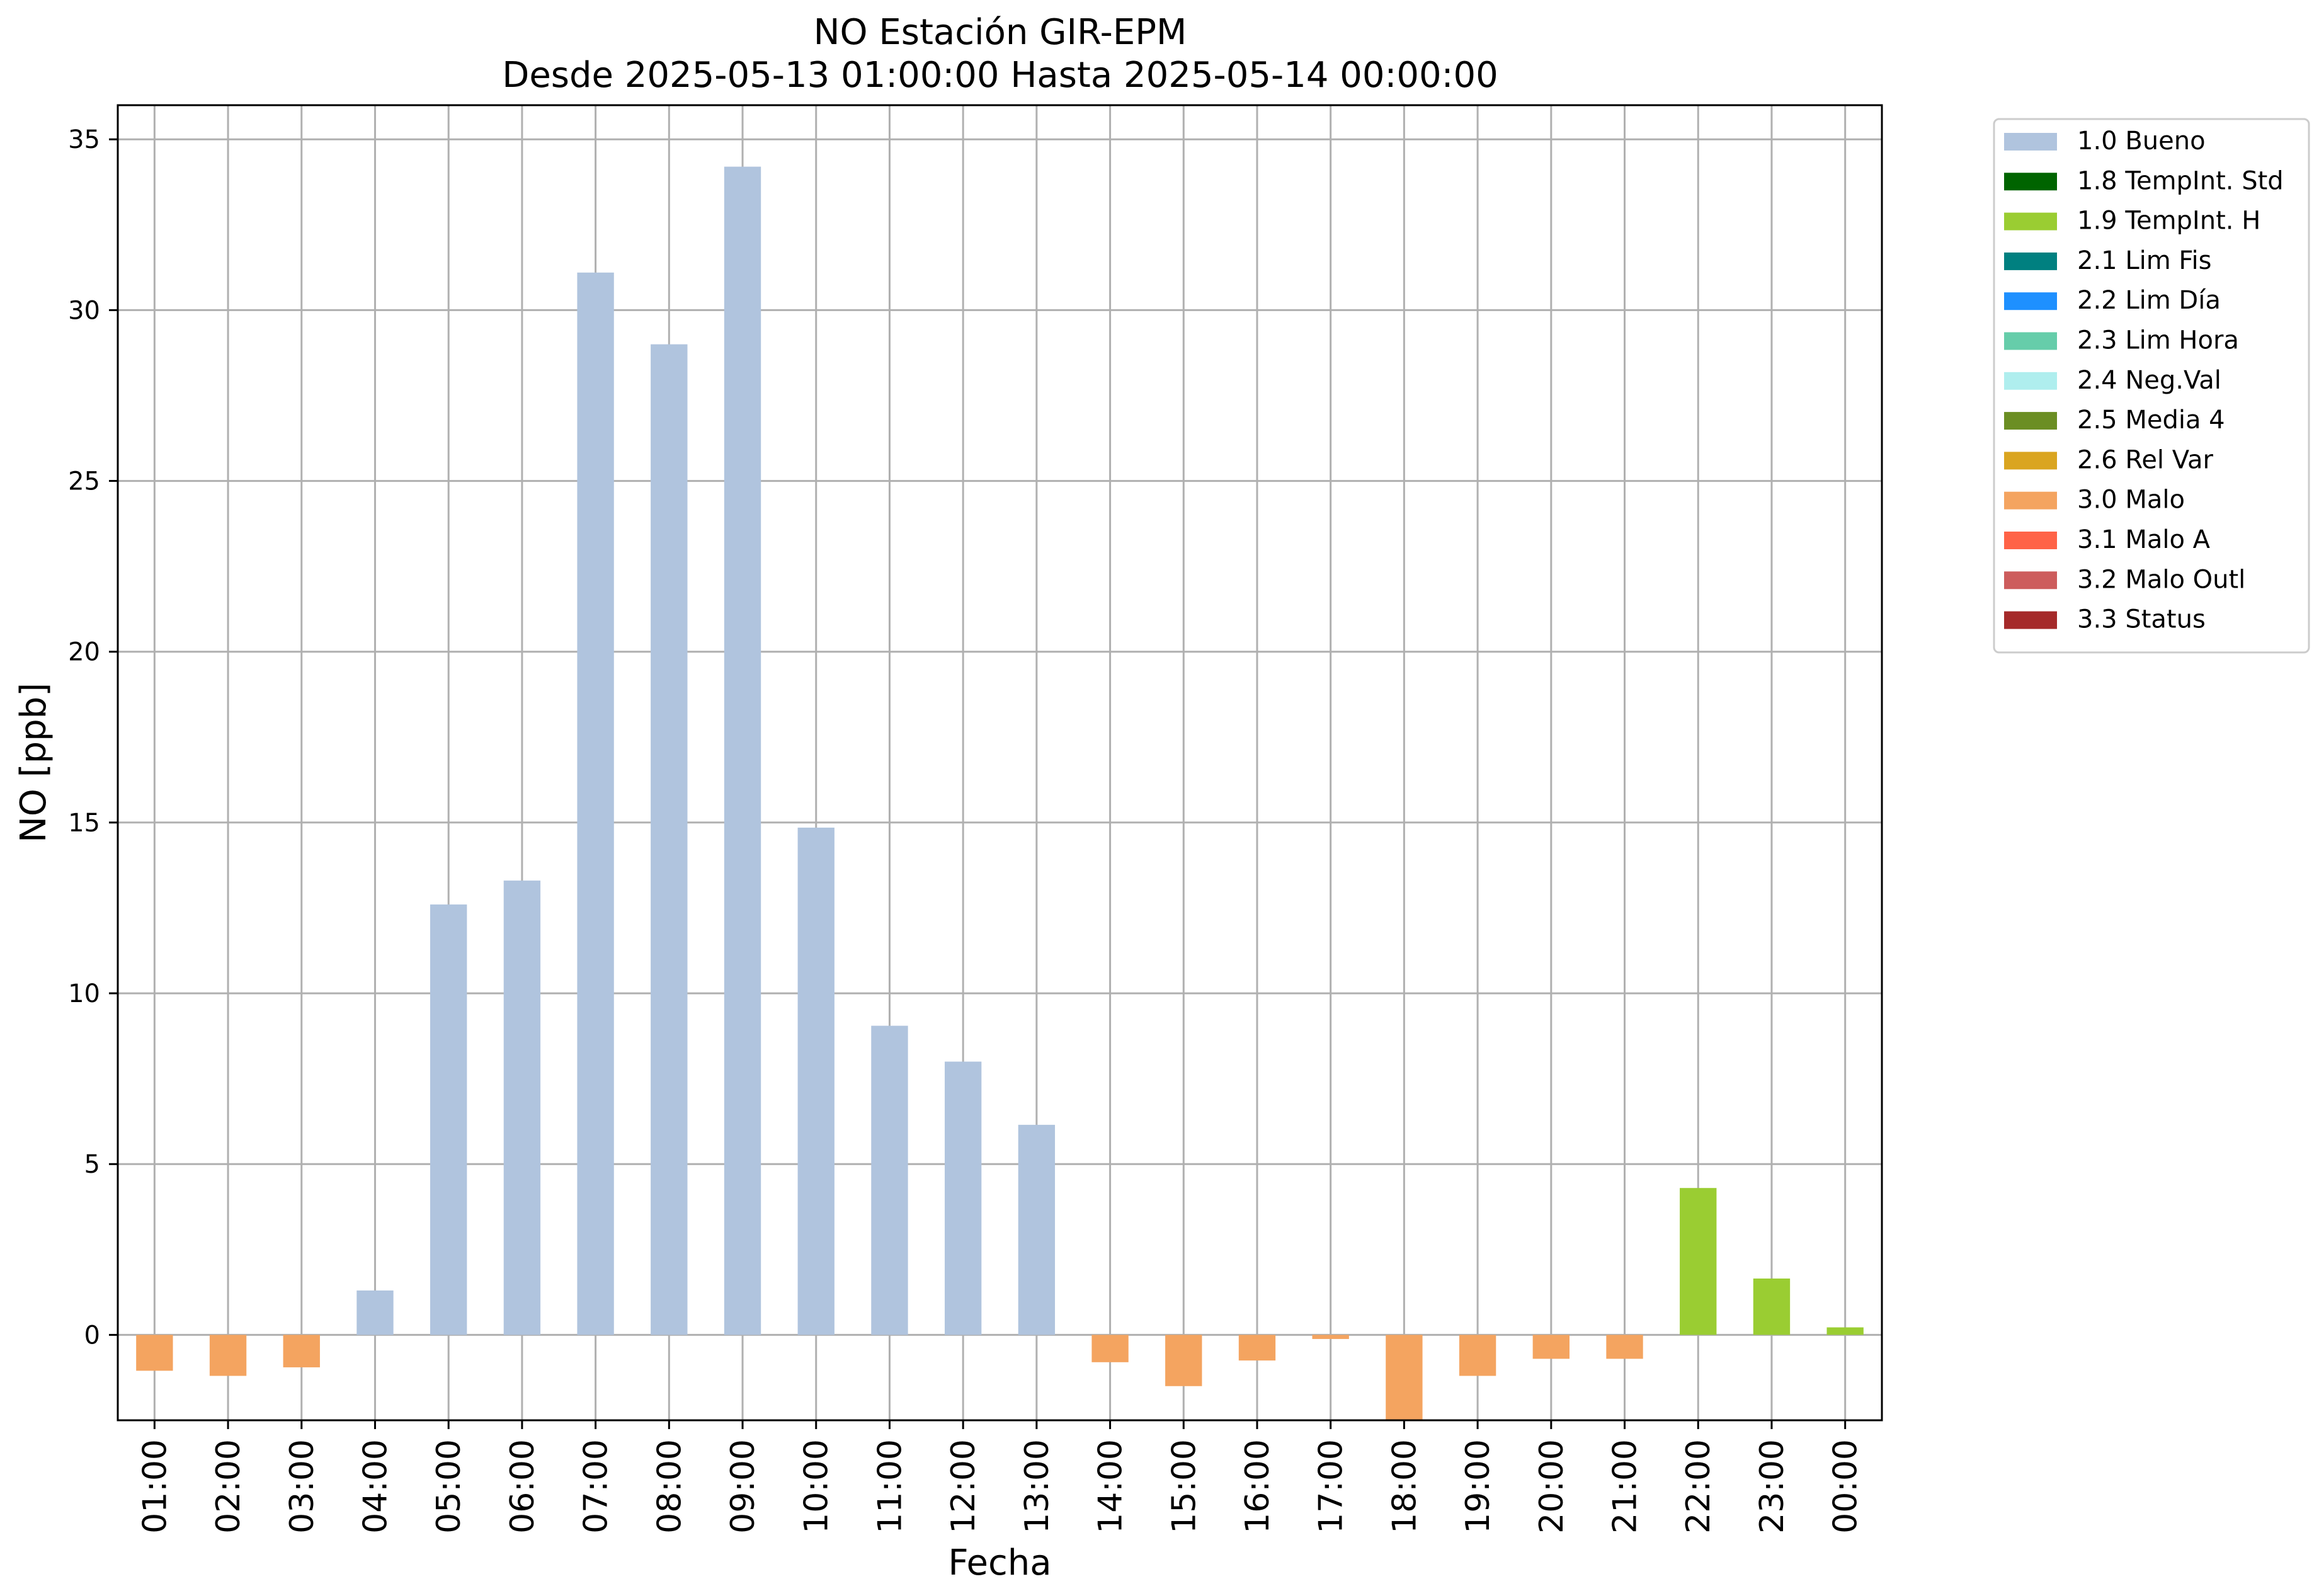 The height and width of the screenshot is (1596, 2319). What do you see at coordinates (964, 1486) in the screenshot?
I see `x-tick-label: 12:00` at bounding box center [964, 1486].